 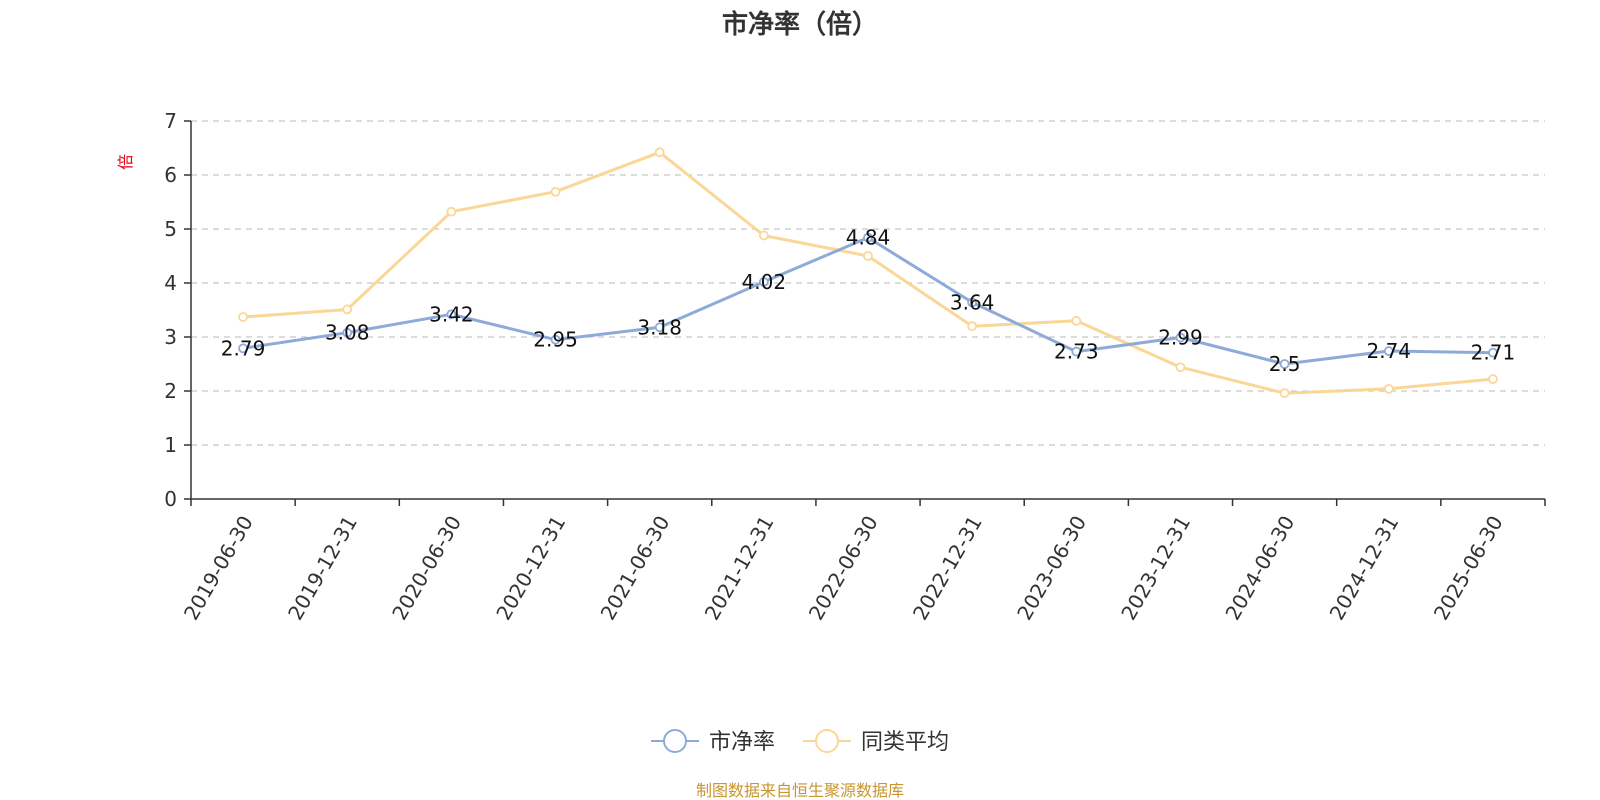 I want to click on data-label: 2.79, so click(x=243, y=348).